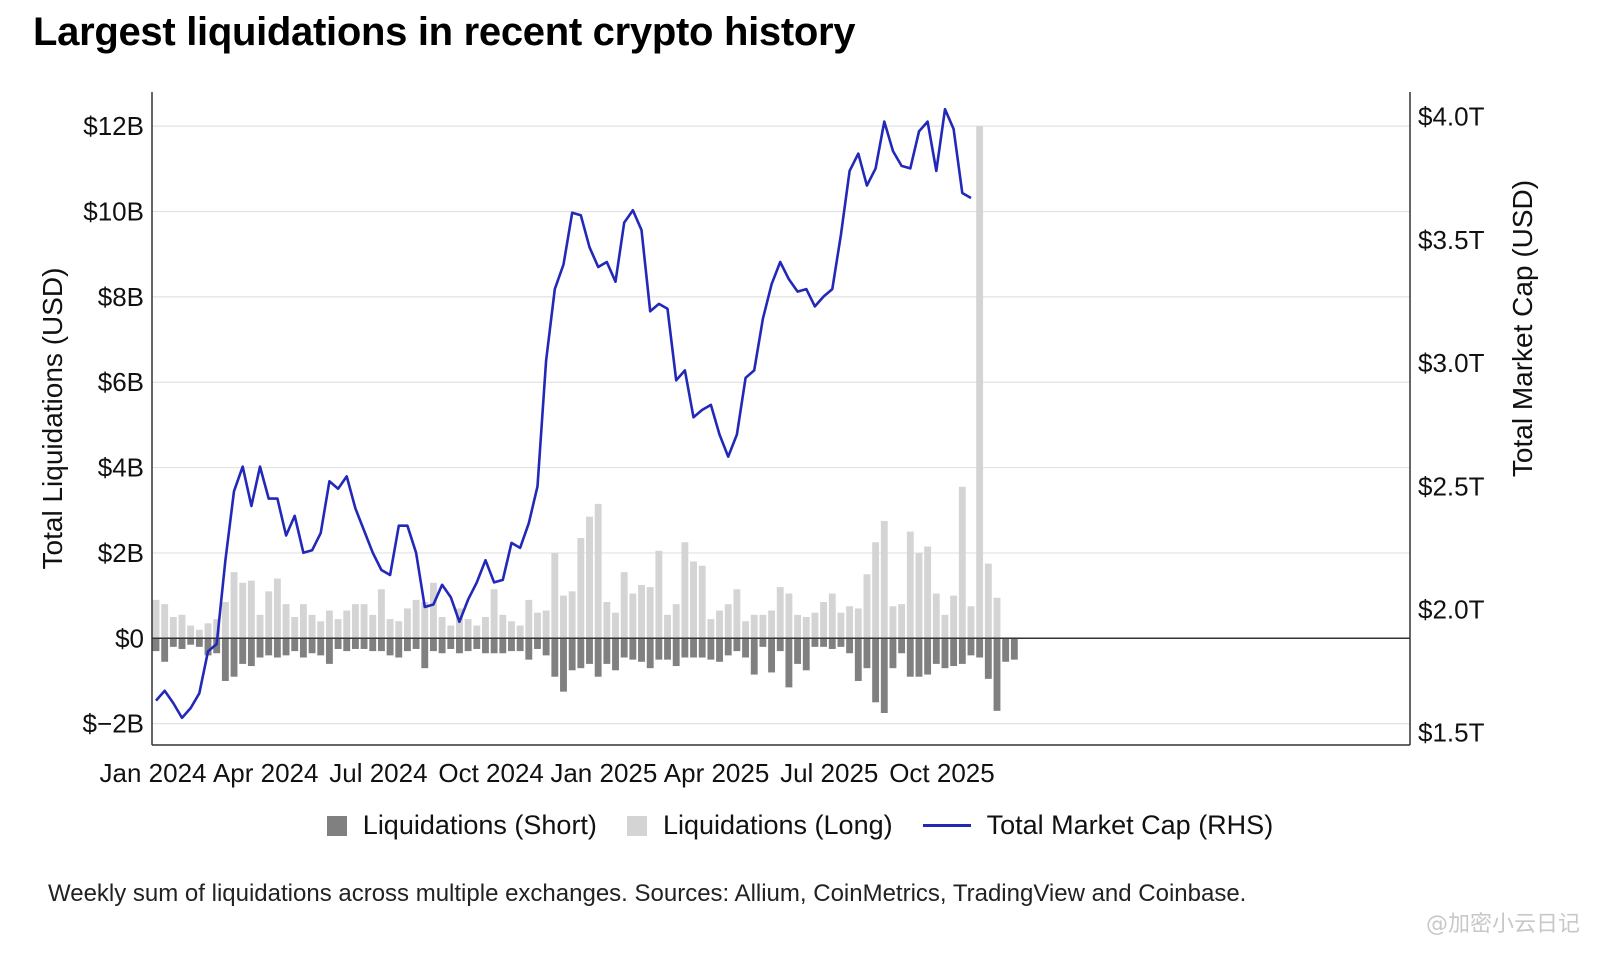 The width and height of the screenshot is (1600, 966). Describe the element at coordinates (121, 297) in the screenshot. I see `y-left-tick-label: $8B` at that location.